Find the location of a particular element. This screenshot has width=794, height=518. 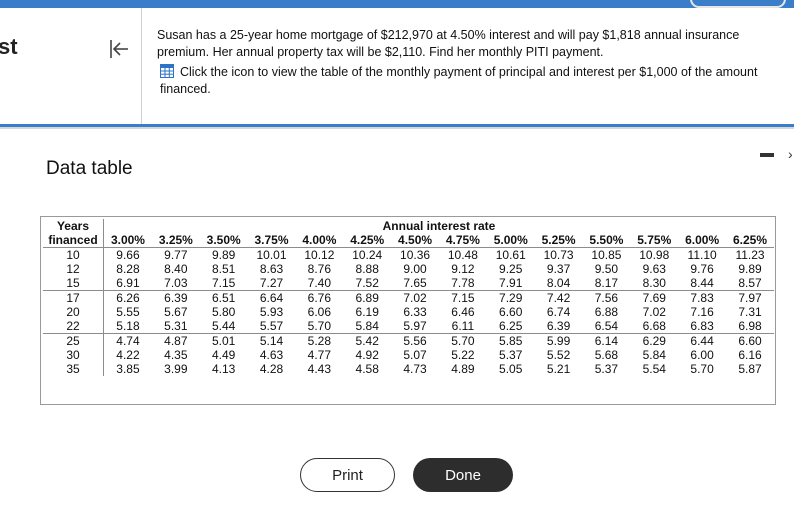

payment-cell: 5.37 is located at coordinates (511, 355).